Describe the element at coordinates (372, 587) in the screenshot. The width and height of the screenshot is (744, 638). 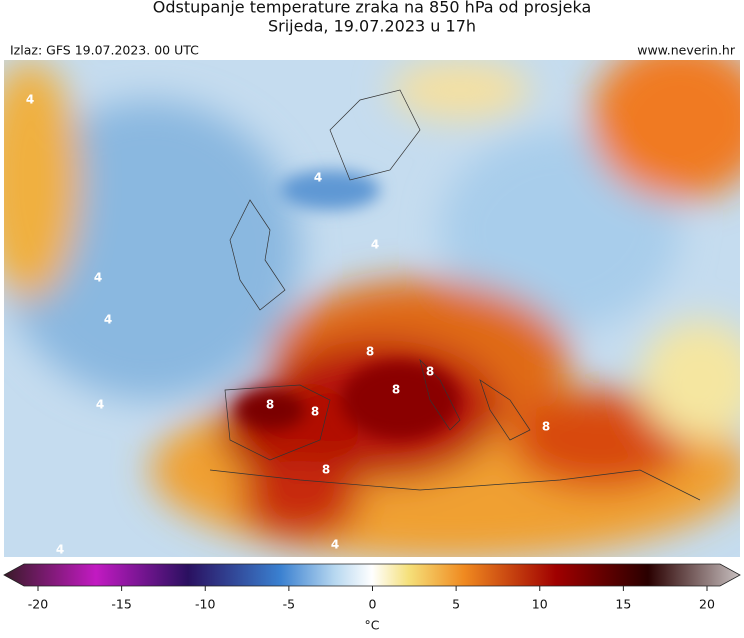
I see `colorbar: -20 -15 -10 -5 0 5 10 15 20` at that location.